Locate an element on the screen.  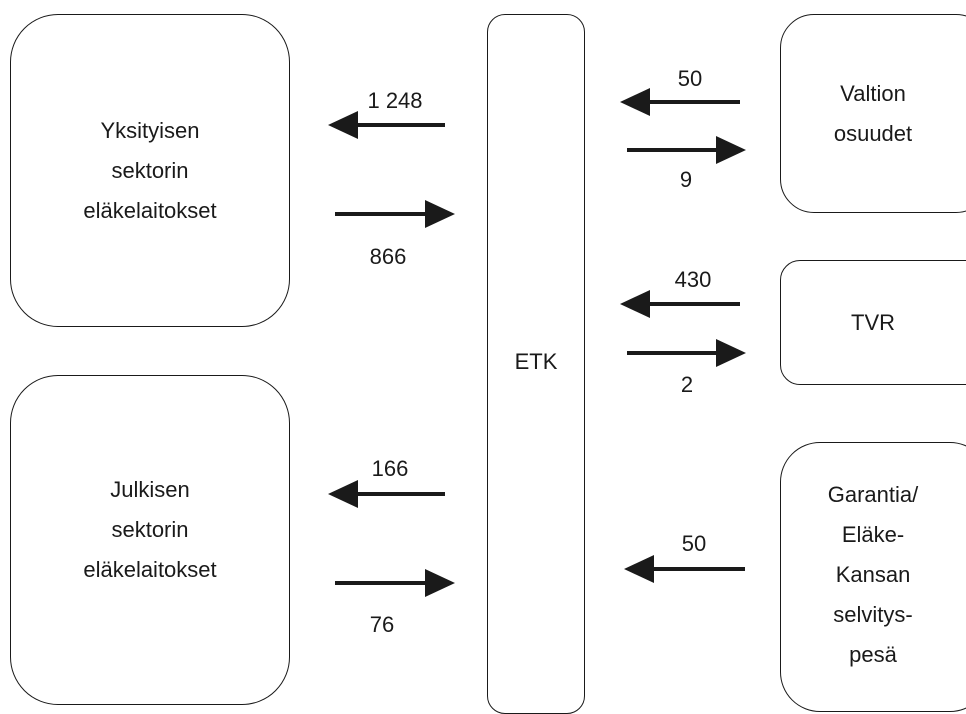
arrow-etk-to-public-head is located at coordinates (343, 494).